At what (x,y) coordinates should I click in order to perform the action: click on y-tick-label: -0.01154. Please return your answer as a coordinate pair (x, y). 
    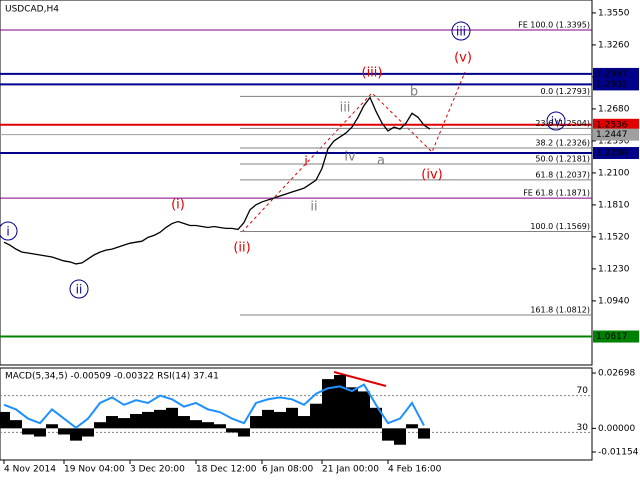
    Looking at the image, I should click on (618, 453).